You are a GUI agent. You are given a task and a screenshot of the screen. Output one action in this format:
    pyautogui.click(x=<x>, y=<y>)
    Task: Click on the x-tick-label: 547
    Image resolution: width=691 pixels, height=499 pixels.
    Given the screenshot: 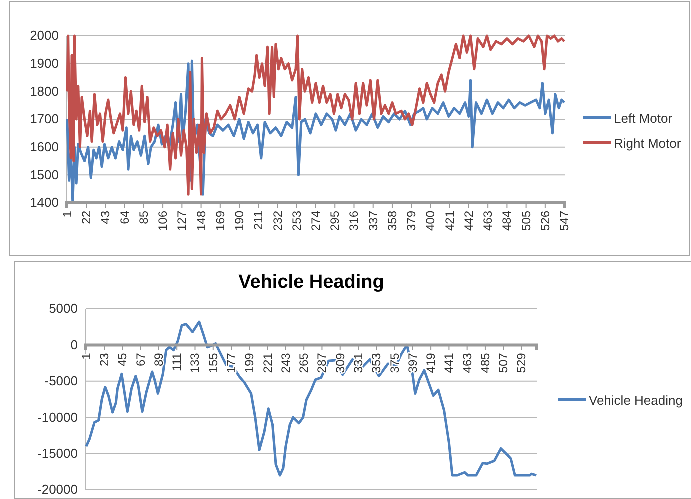 What is the action you would take?
    pyautogui.click(x=565, y=221)
    